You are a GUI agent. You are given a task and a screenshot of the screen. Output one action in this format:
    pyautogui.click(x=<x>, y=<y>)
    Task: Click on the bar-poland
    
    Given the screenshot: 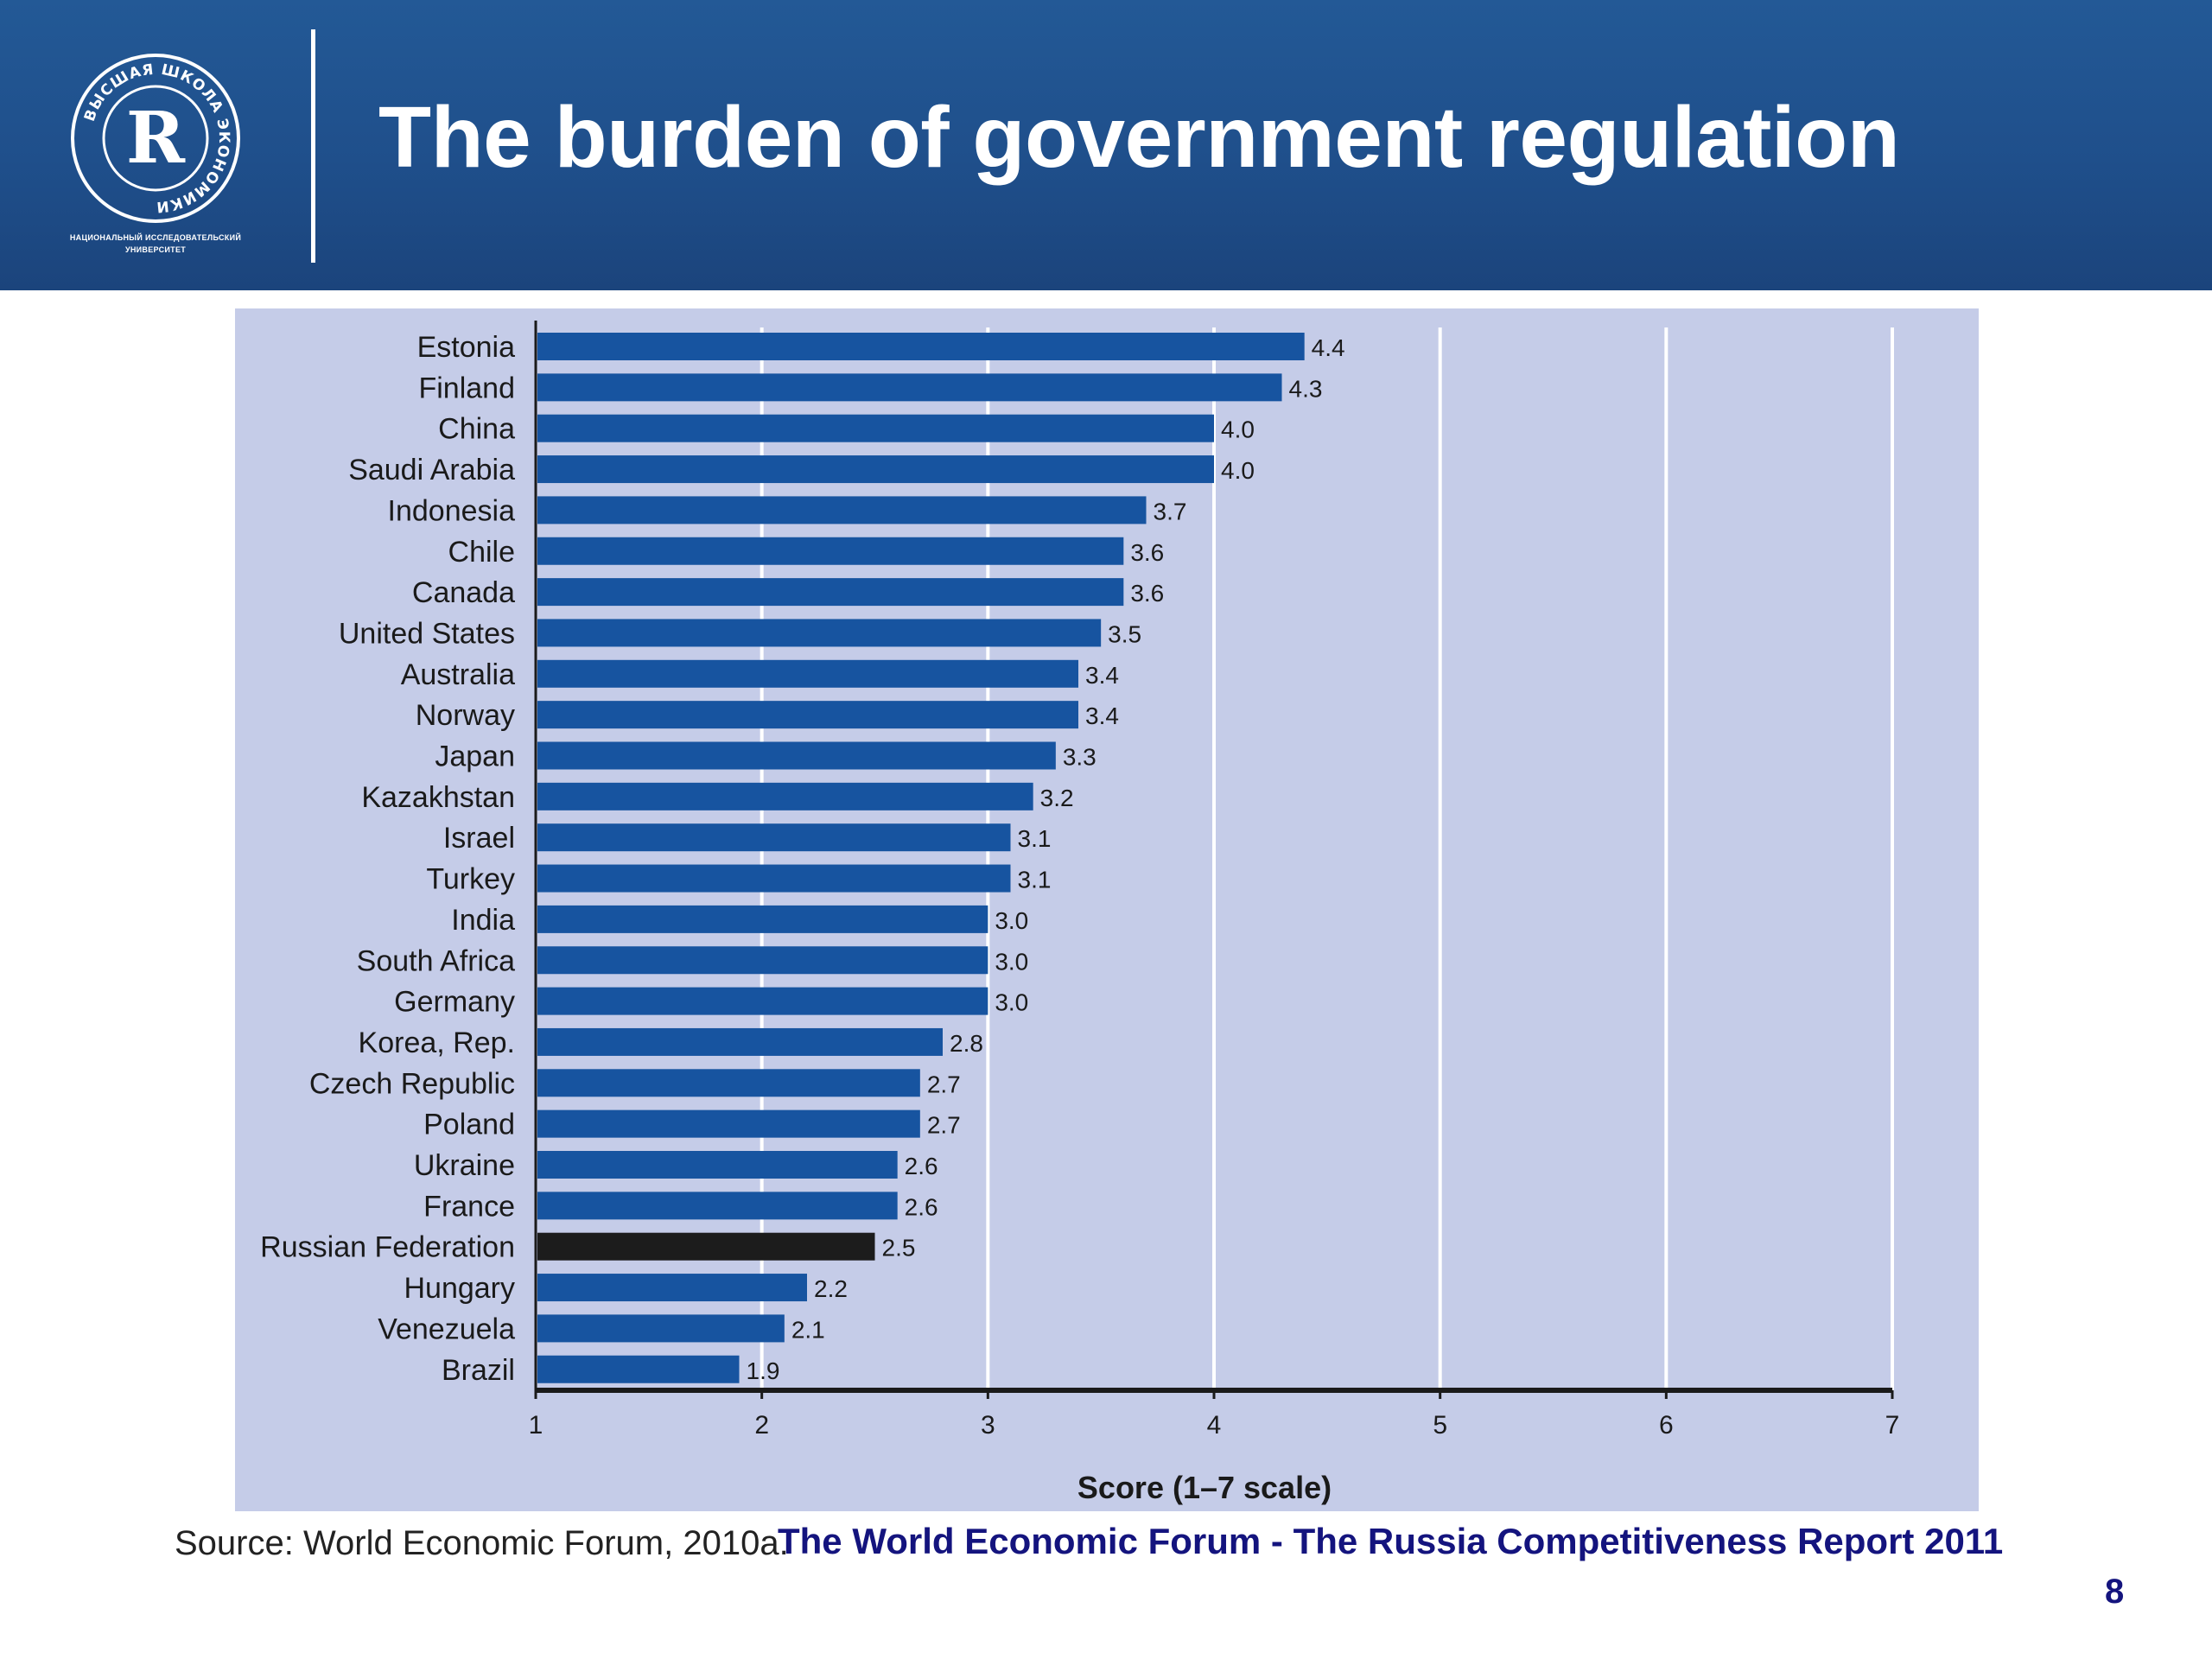 What is the action you would take?
    pyautogui.click(x=728, y=1123)
    